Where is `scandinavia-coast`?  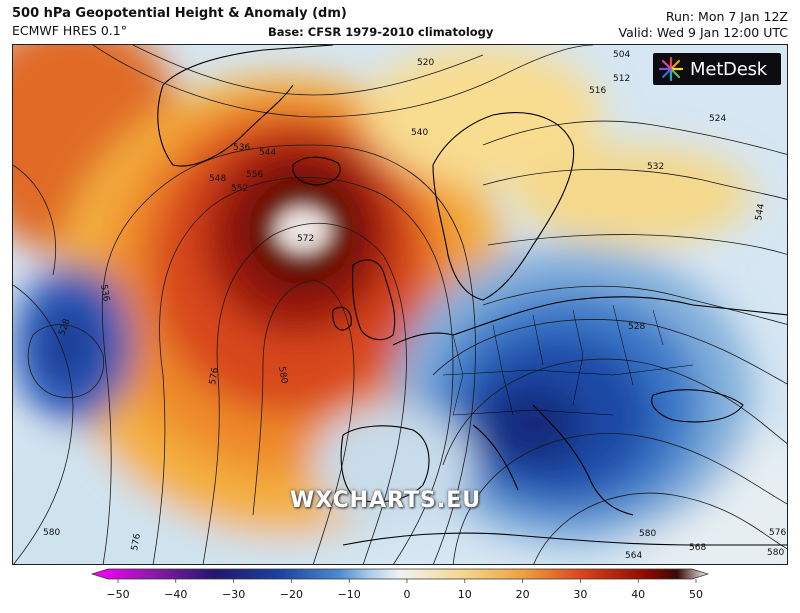
scandinavia-coast is located at coordinates (503, 206).